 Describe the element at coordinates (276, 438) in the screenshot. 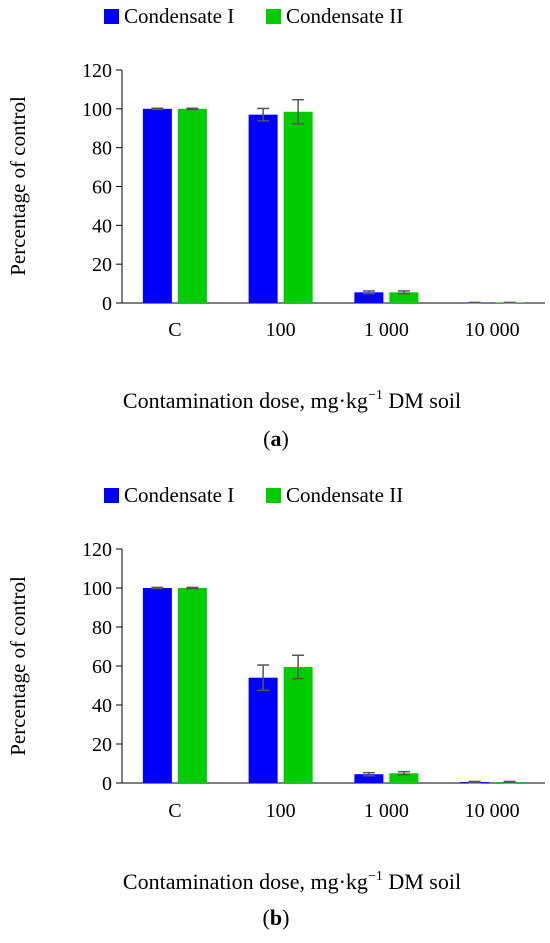

I see `panel-label: (a)` at that location.